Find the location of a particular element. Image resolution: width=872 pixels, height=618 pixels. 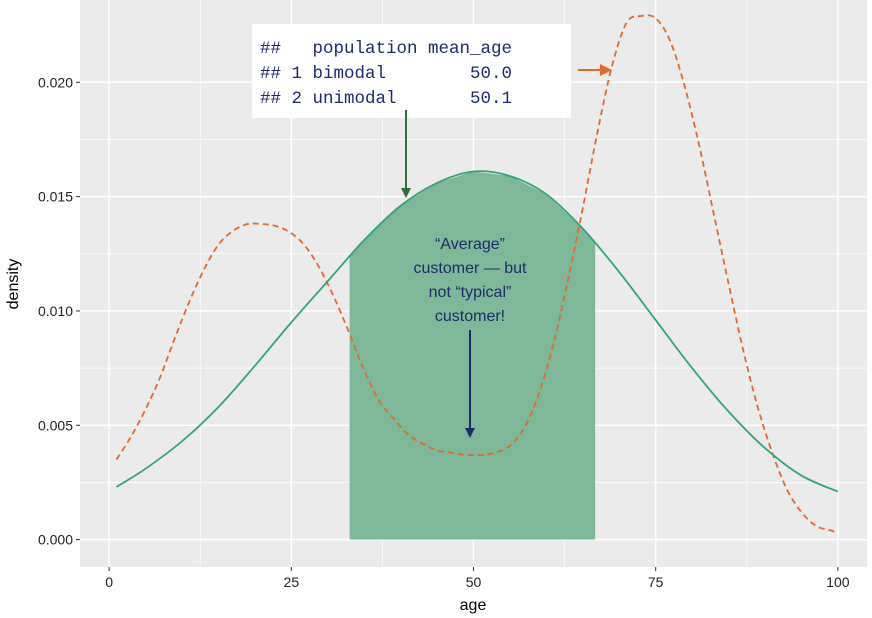

y-tick-label: 0.020 is located at coordinates (55, 82).